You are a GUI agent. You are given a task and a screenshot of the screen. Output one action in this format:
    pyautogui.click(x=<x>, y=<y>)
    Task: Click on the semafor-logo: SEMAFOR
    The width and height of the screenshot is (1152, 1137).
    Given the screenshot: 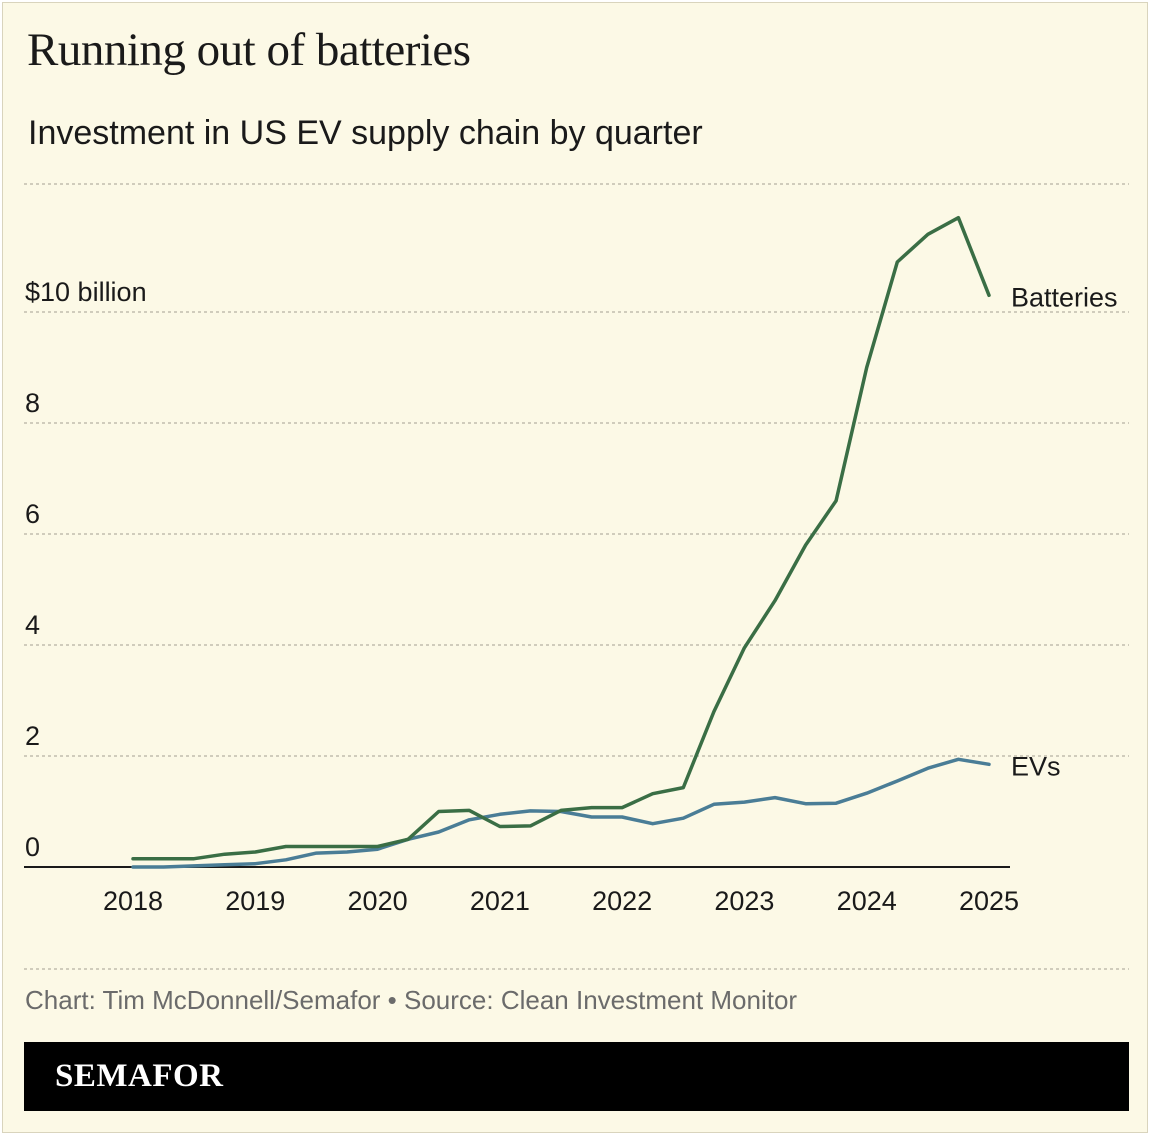 What is the action you would take?
    pyautogui.click(x=139, y=1076)
    